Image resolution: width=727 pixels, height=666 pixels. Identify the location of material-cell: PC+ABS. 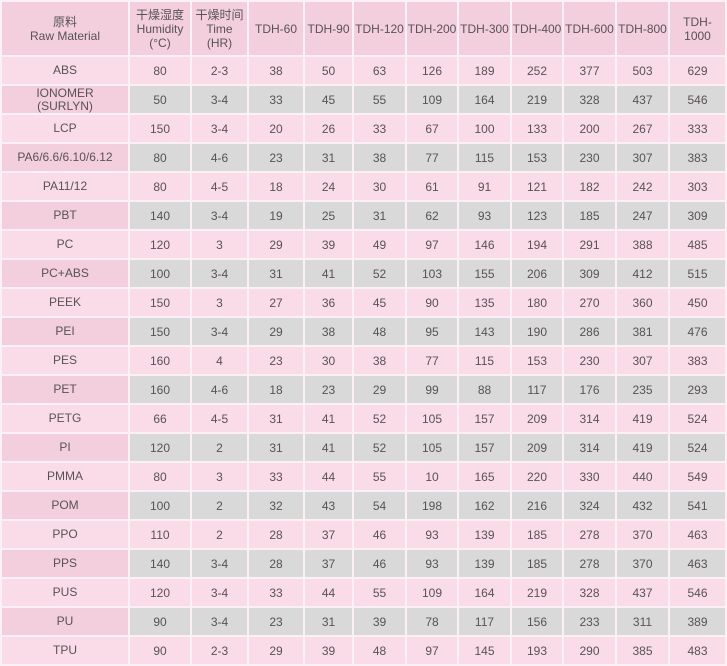
(65, 273).